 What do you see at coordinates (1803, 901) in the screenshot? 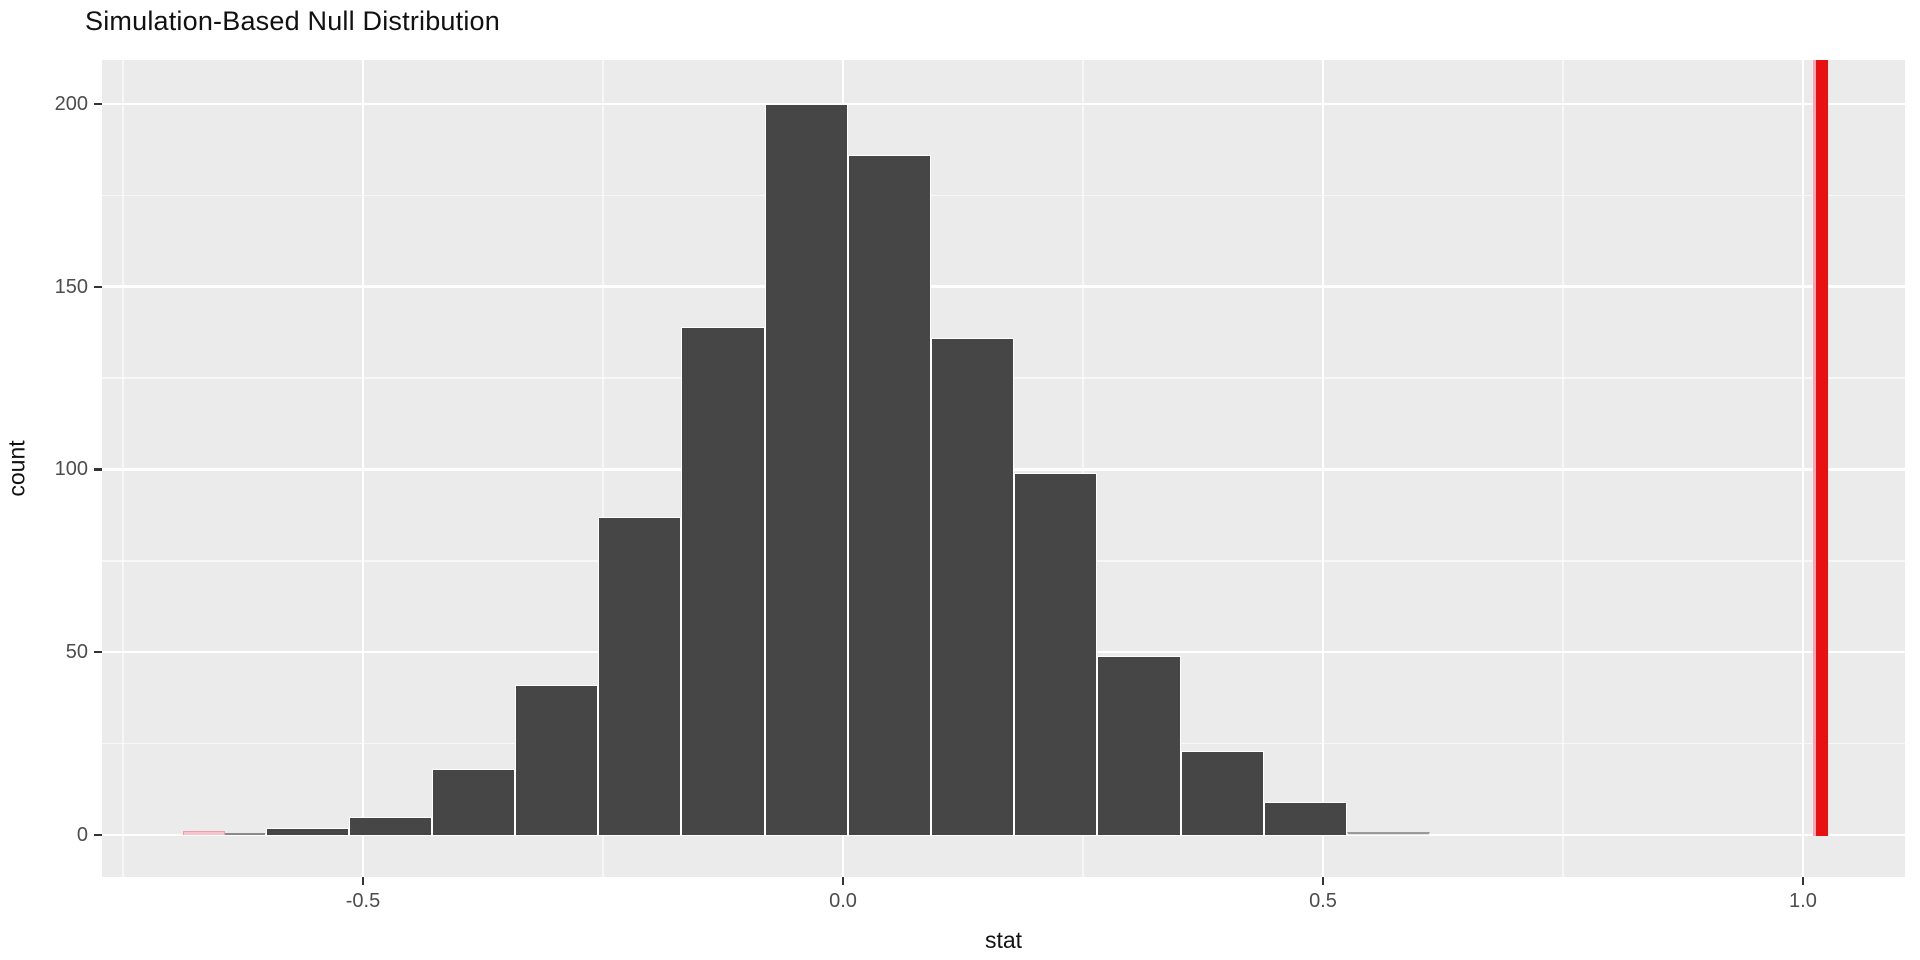
I see `x-tick-label: 1.0` at bounding box center [1803, 901].